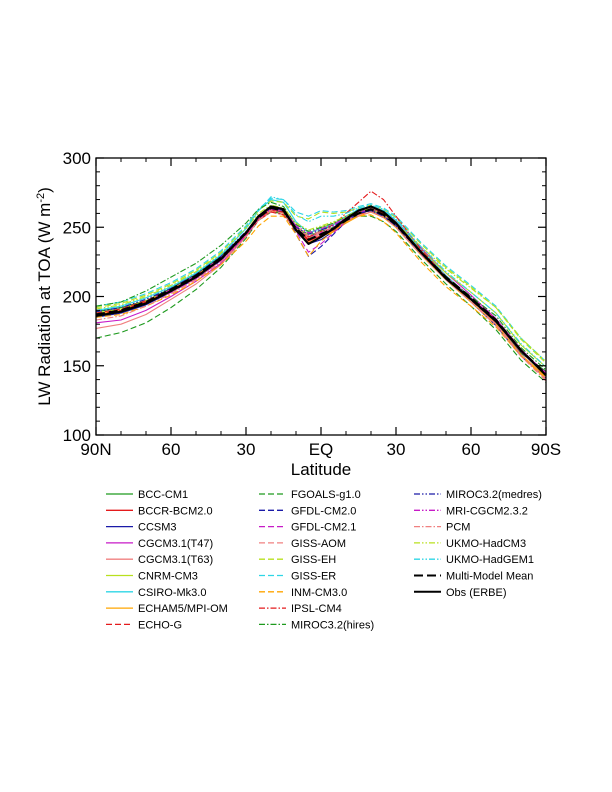 This screenshot has width=612, height=792. I want to click on y-tick-label: 300, so click(77, 158).